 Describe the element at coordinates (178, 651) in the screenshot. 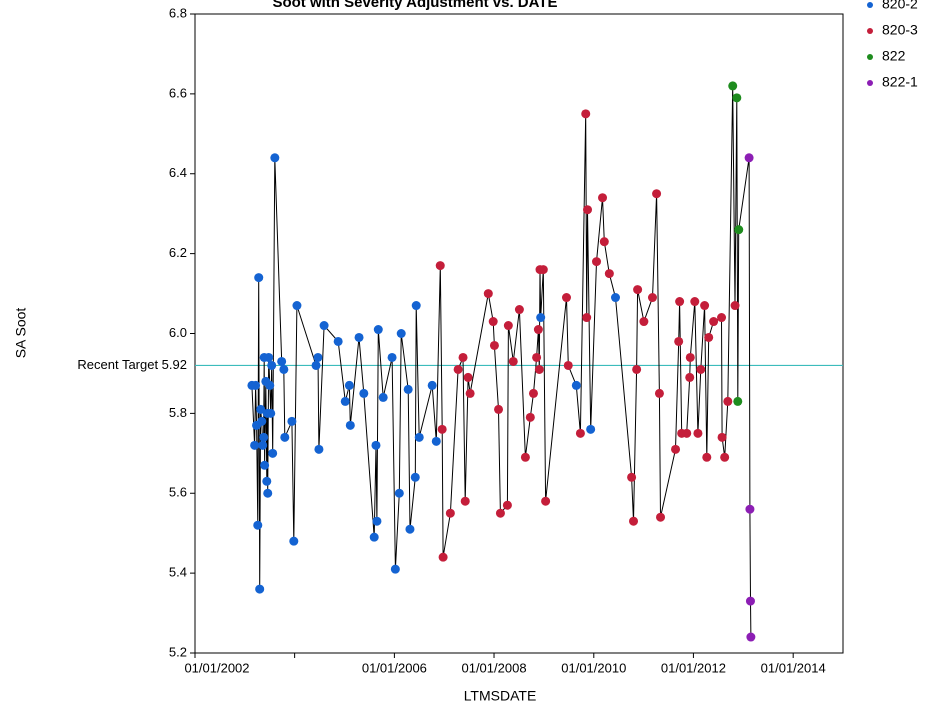

I see `y-tick-label: 5.2` at that location.